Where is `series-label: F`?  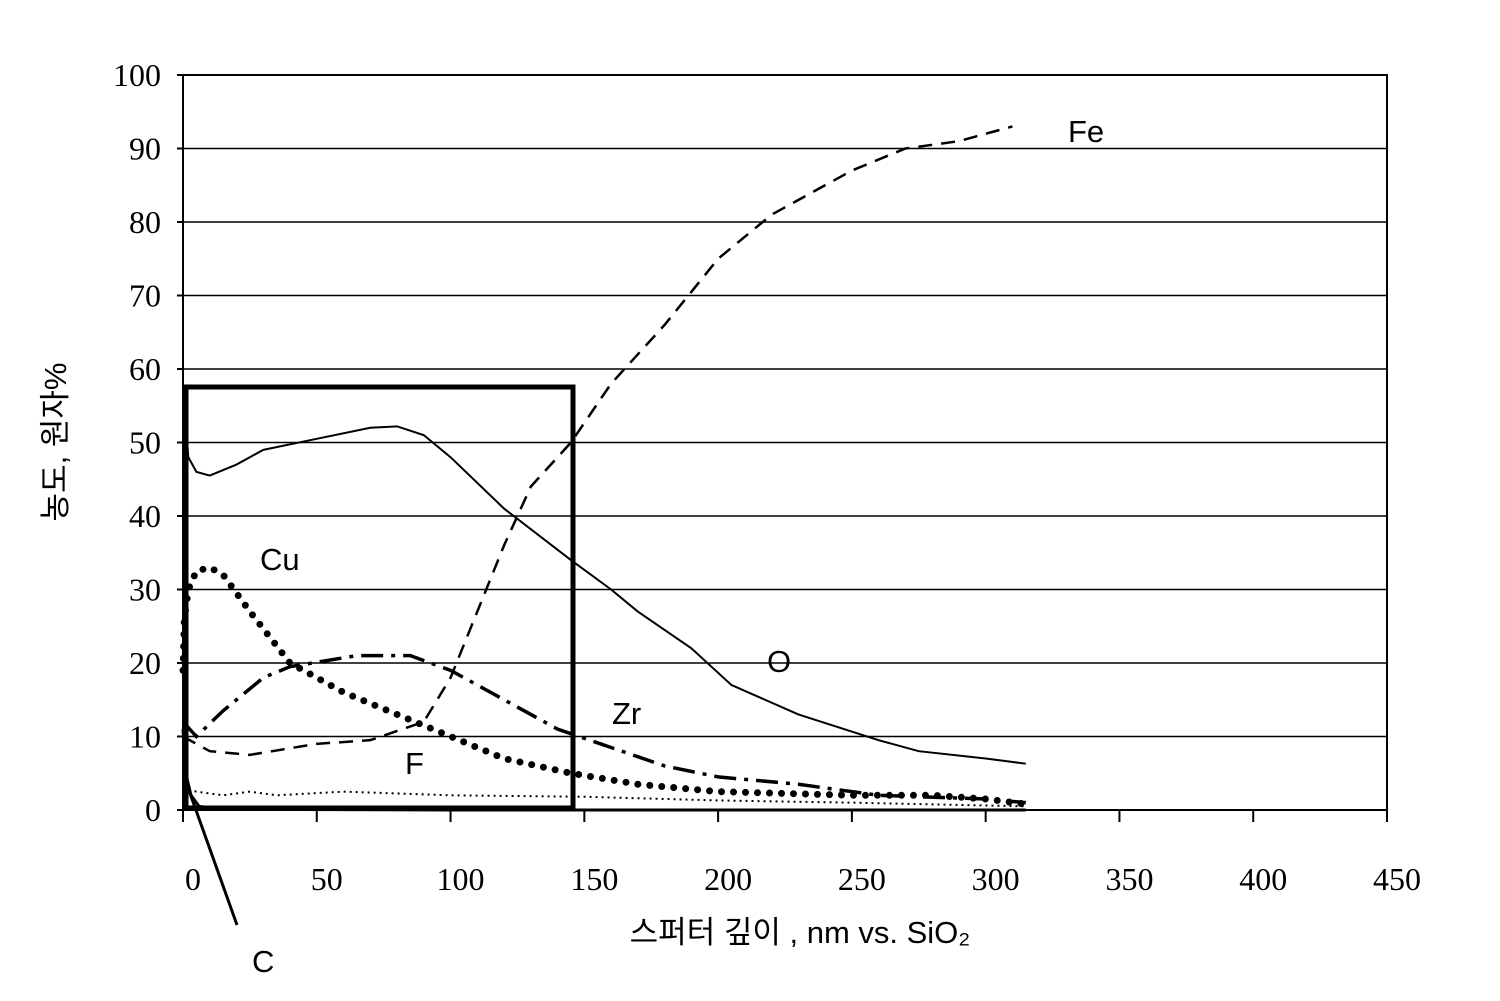
series-label: F is located at coordinates (414, 763).